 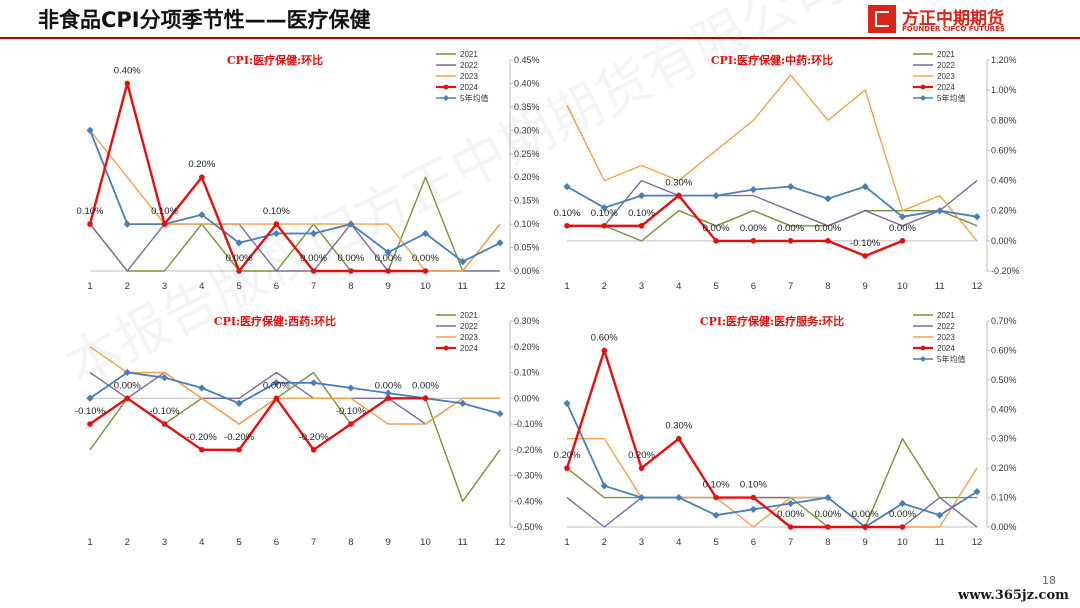 What do you see at coordinates (772, 321) in the screenshot?
I see `chart-title: CPI:医疗保健:医疗服务:环比` at bounding box center [772, 321].